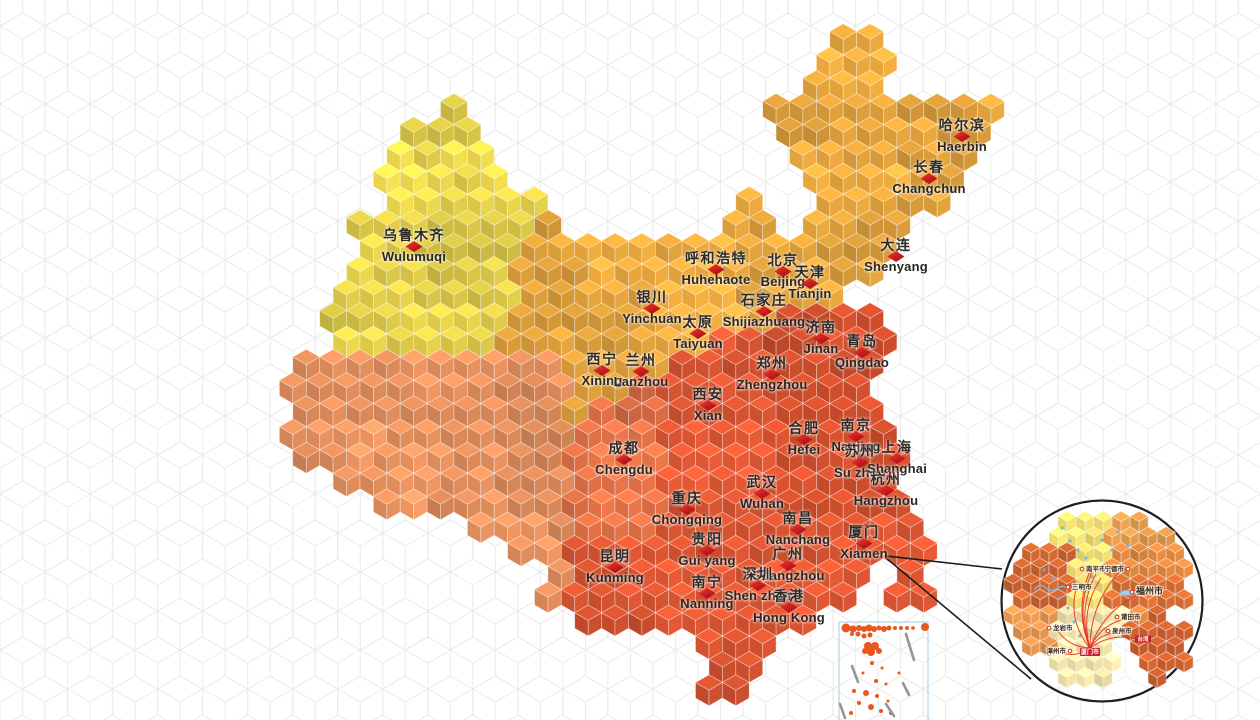  What do you see at coordinates (1082, 586) in the screenshot?
I see `svg-text: 三明市` at bounding box center [1082, 586].